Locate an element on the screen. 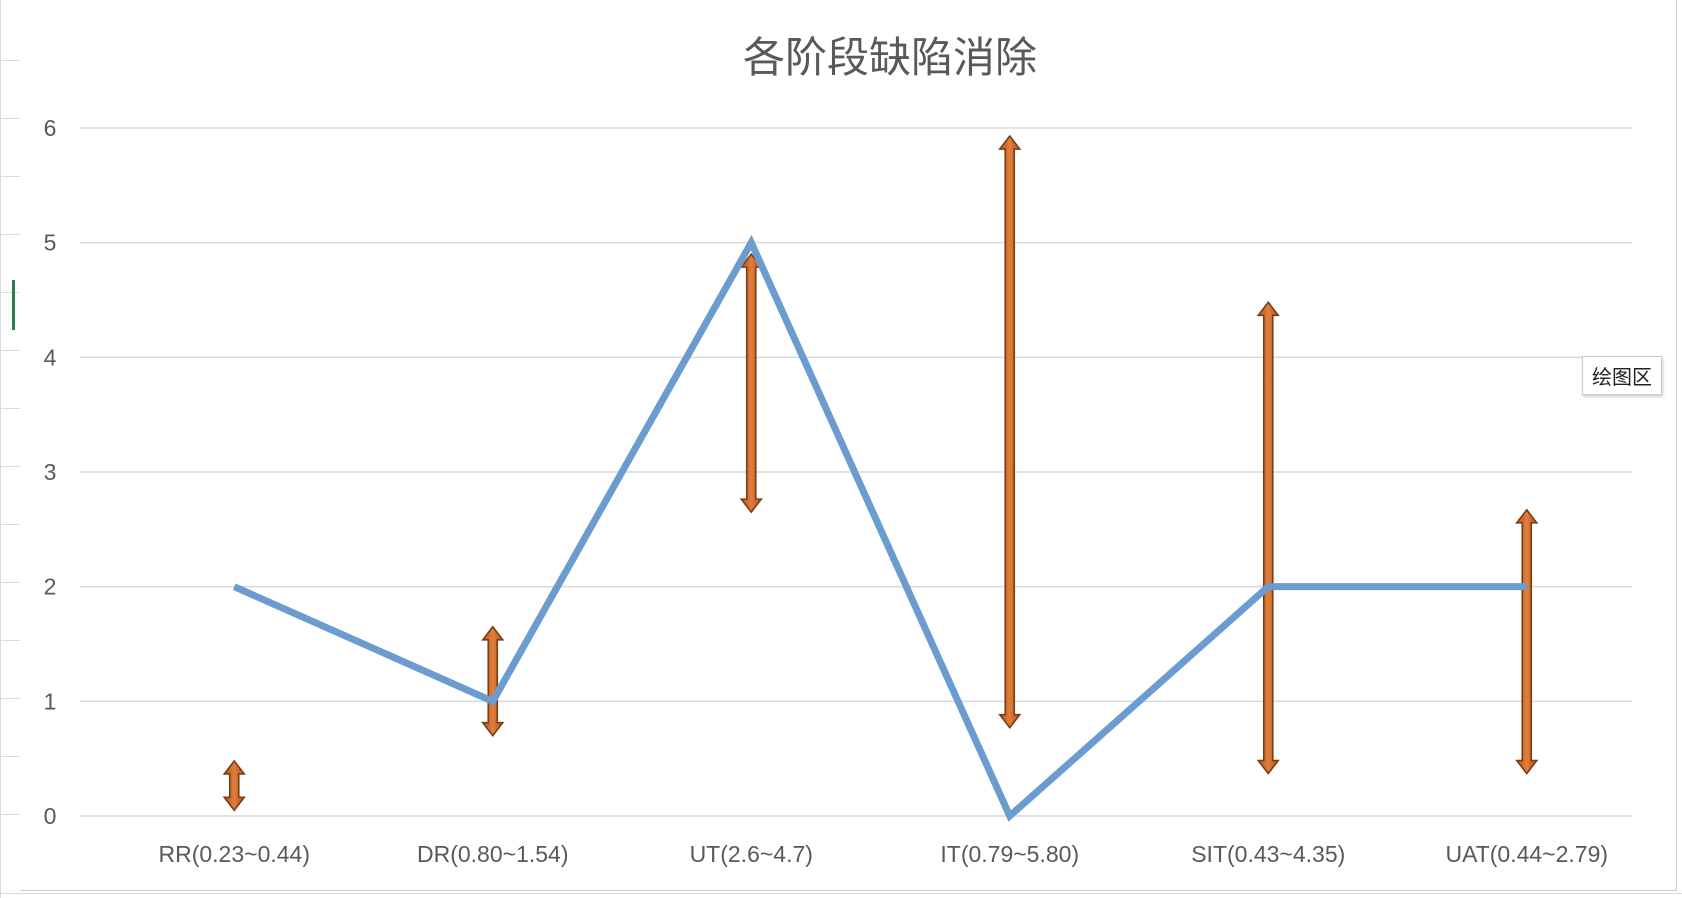 The width and height of the screenshot is (1682, 898). y-tick-label: 2 is located at coordinates (50, 587).